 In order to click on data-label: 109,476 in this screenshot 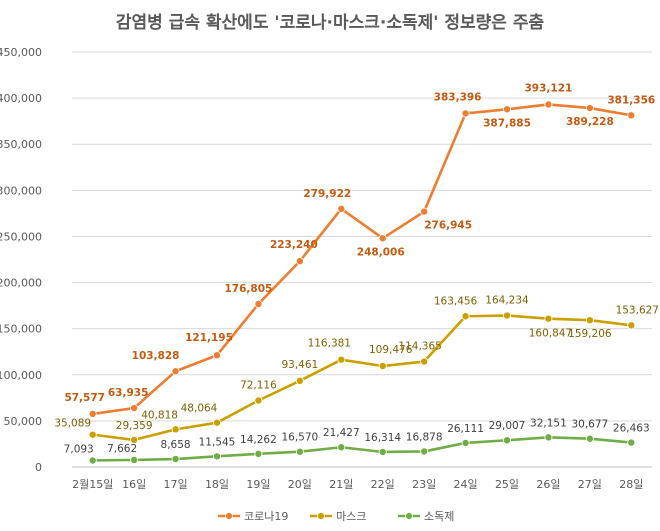, I will do `click(391, 350)`.